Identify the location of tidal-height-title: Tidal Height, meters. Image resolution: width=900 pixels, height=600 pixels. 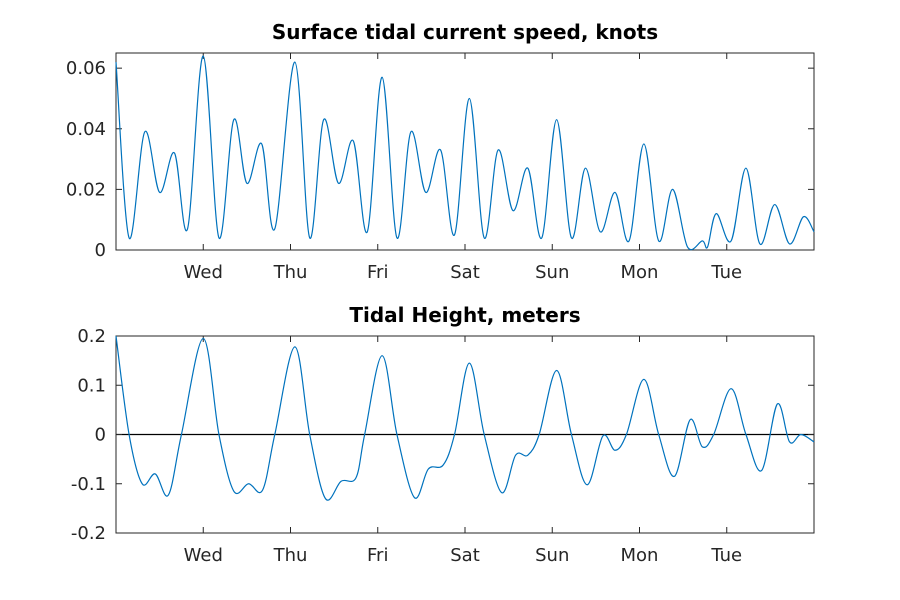
(464, 315).